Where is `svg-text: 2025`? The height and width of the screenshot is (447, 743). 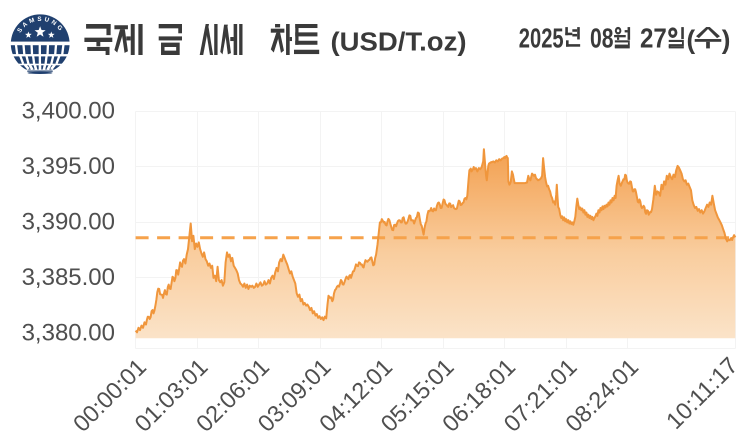
svg-text: 2025 is located at coordinates (541, 38).